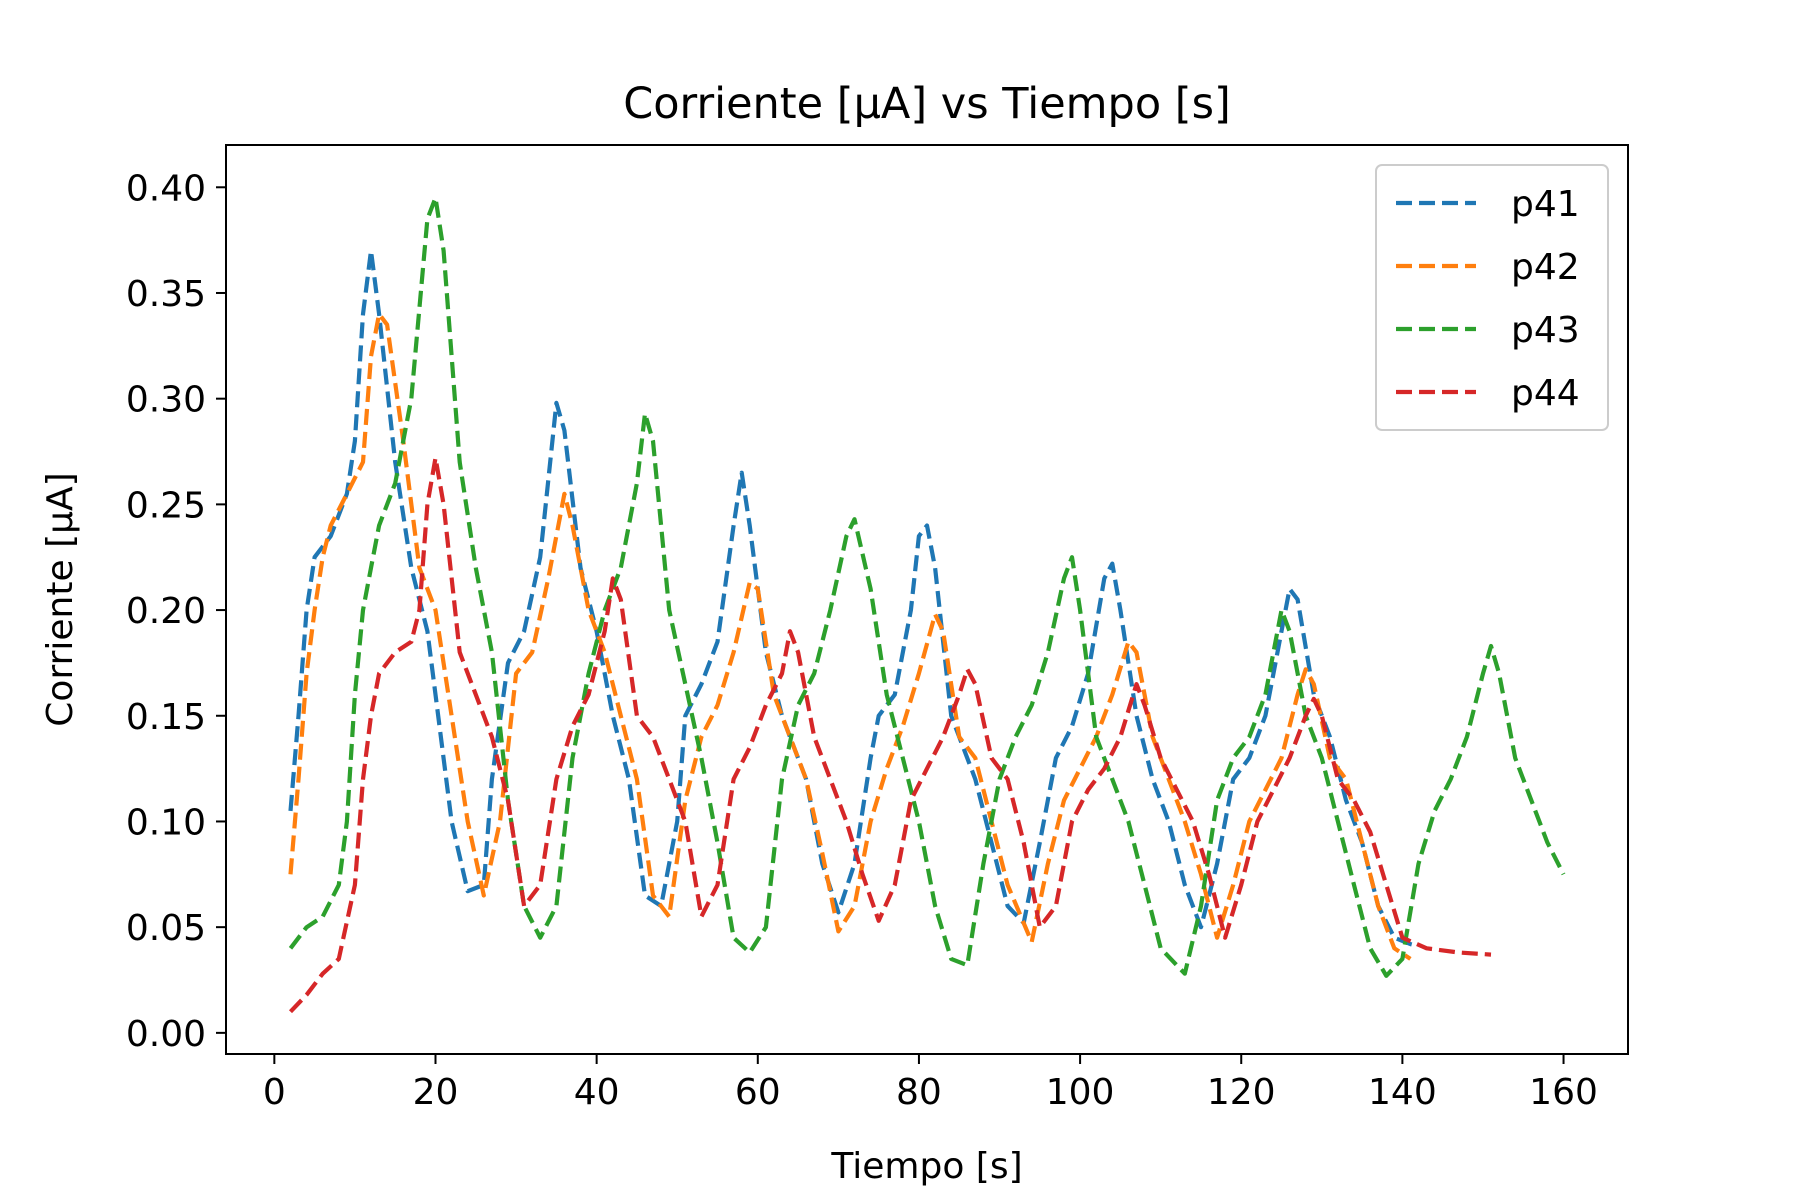 The image size is (1800, 1200). What do you see at coordinates (1545, 393) in the screenshot?
I see `legend-label-p44: p44` at bounding box center [1545, 393].